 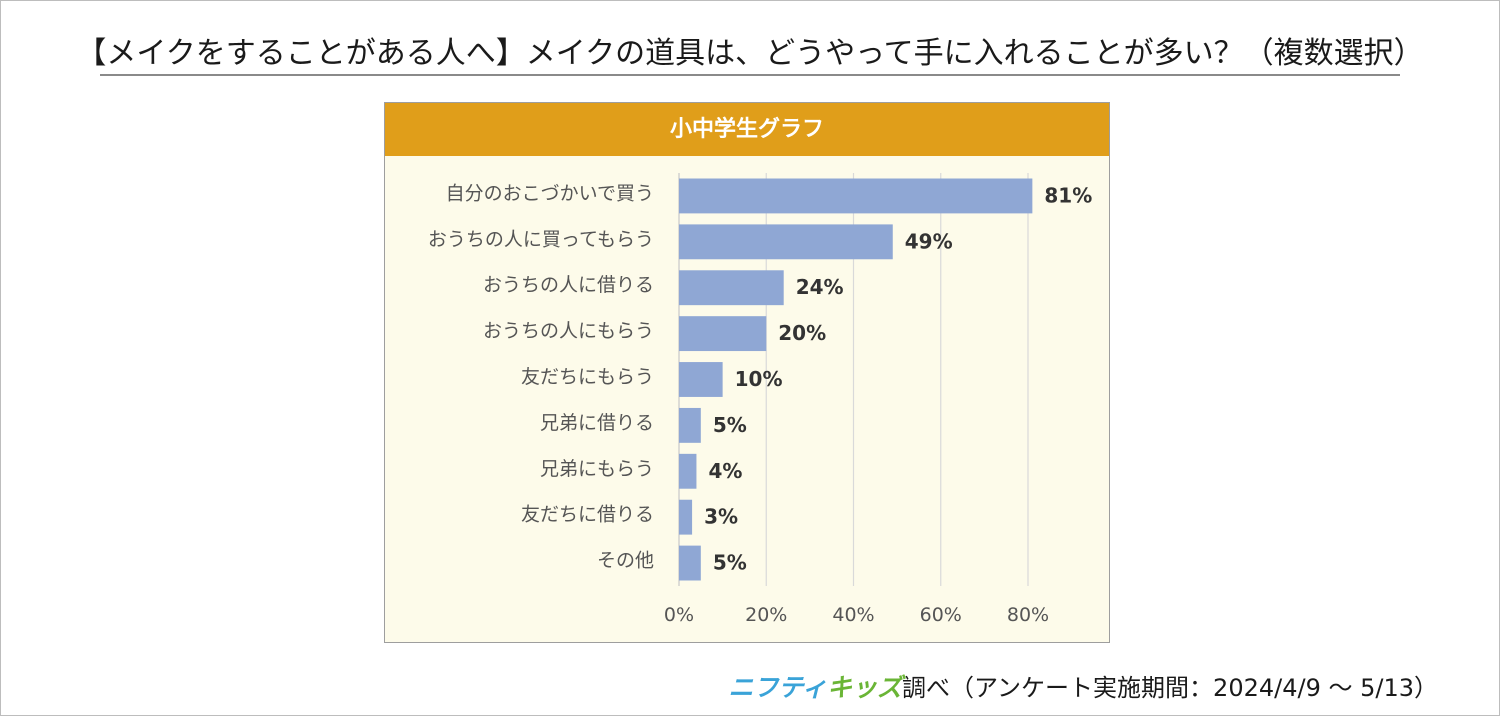 I want to click on chart-title: 小中学生グラフ, so click(x=747, y=129).